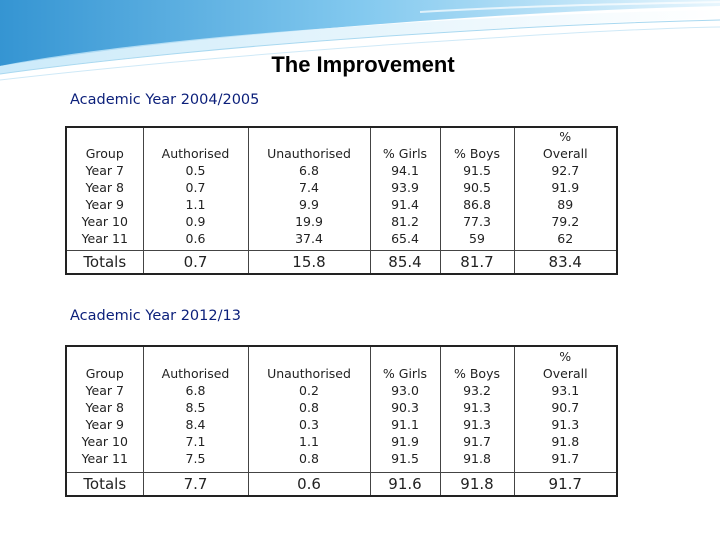 This screenshot has width=720, height=540. I want to click on authorised-cells: 6.8 8.5 8.4 7.1 7.5, so click(196, 427).